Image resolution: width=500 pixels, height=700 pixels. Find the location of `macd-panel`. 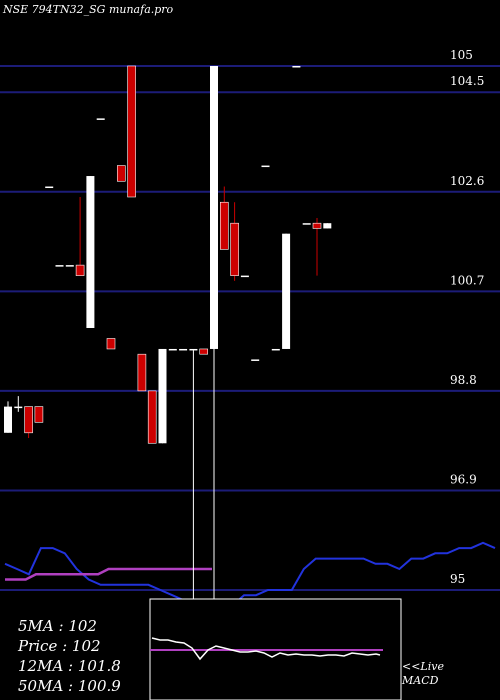

macd-panel is located at coordinates (275, 649).